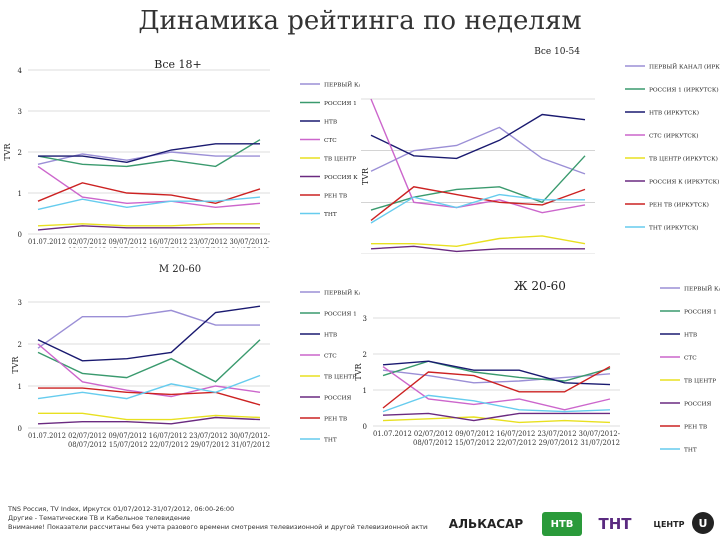  I want to click on ntv-logo: НТВ, so click(562, 524).